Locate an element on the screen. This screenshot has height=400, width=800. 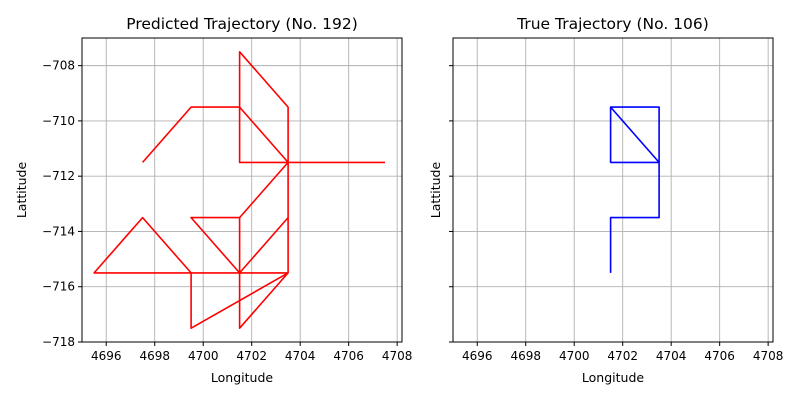
predicted-y-ticks: −708 −710 −712 −714 −716 −718 is located at coordinates (62, 204).